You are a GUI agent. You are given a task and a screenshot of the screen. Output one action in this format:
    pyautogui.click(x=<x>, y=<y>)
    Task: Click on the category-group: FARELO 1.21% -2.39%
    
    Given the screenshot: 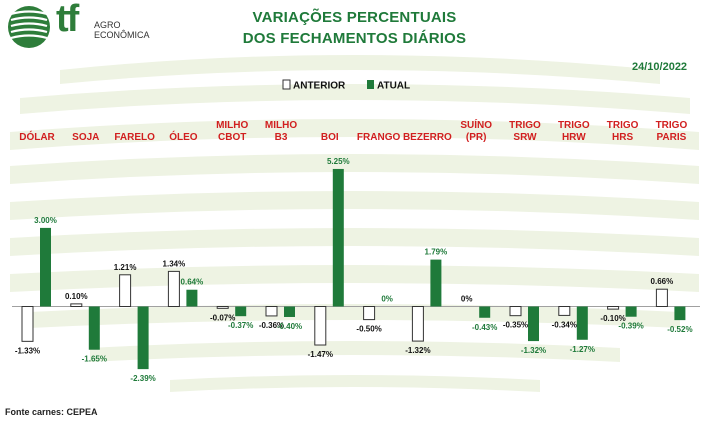 What is the action you would take?
    pyautogui.click(x=135, y=257)
    